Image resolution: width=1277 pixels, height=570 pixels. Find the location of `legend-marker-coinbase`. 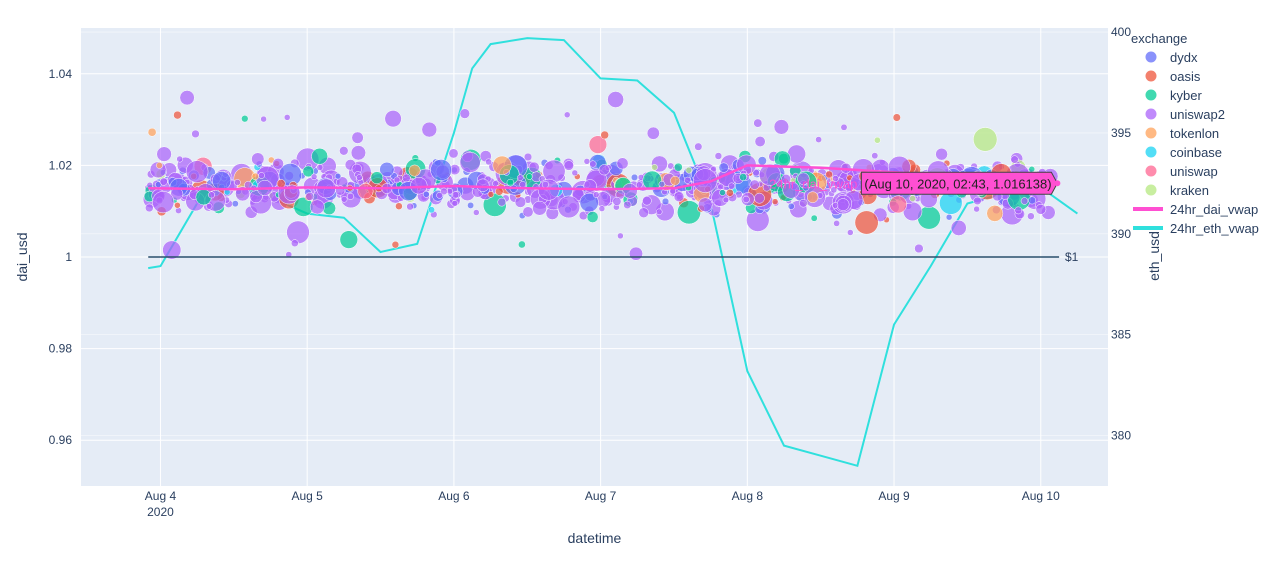

legend-marker-coinbase is located at coordinates (1151, 152).